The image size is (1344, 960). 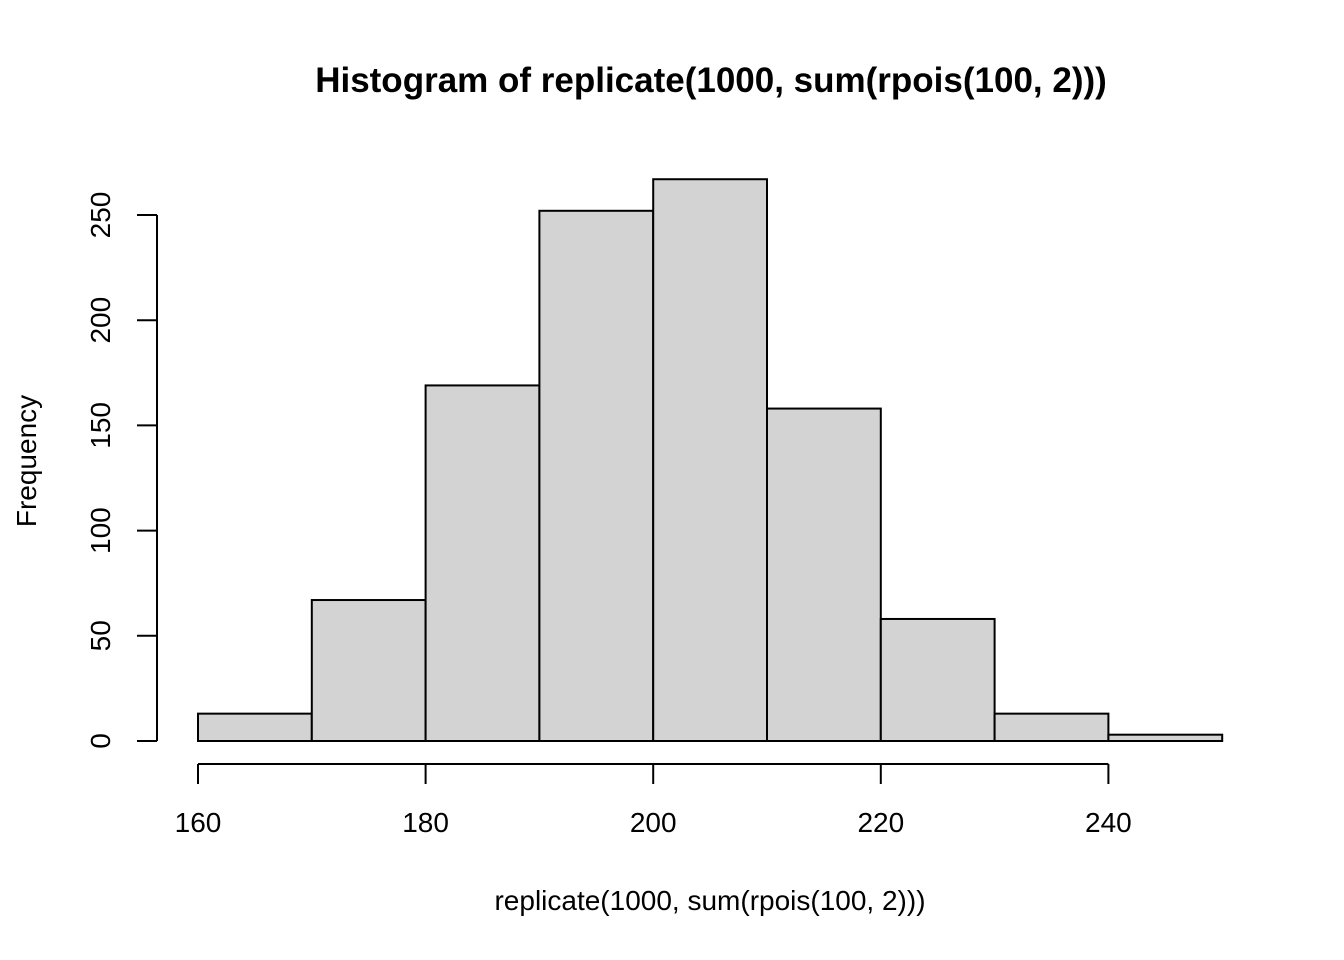 What do you see at coordinates (100, 425) in the screenshot?
I see `y-tick-label-3: 150` at bounding box center [100, 425].